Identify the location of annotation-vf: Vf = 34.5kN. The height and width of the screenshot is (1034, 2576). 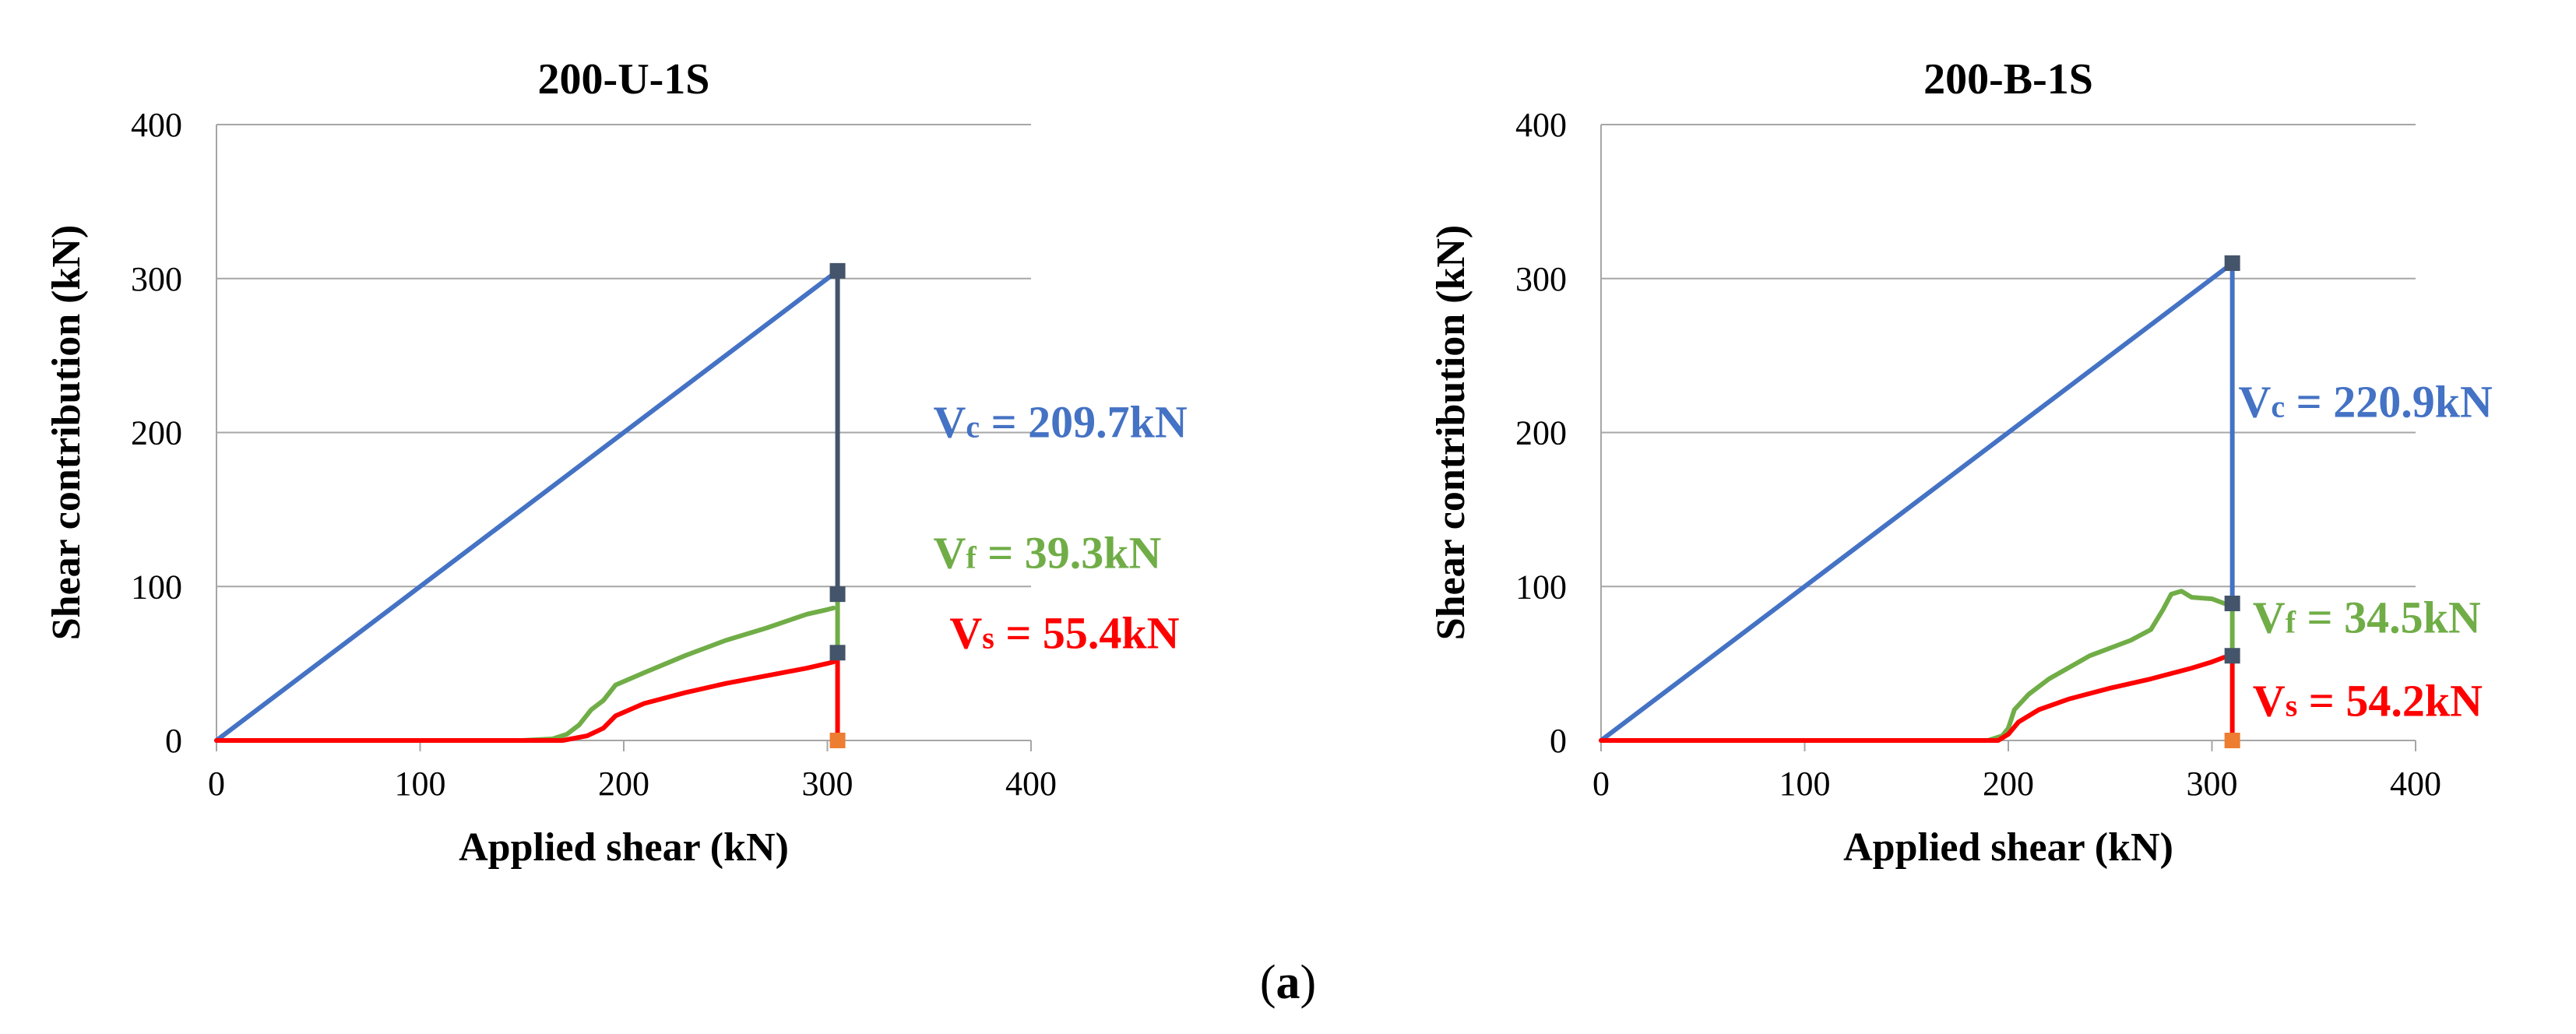
(2367, 618).